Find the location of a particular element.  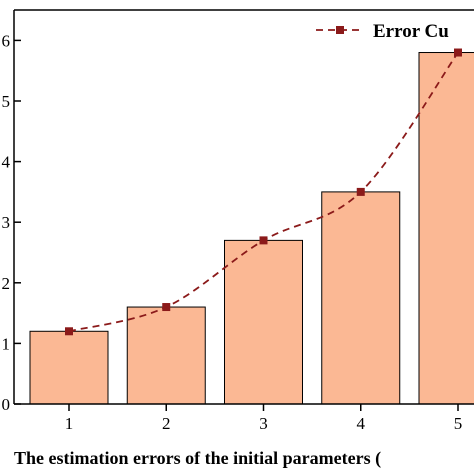

legend-label: Error Cu is located at coordinates (411, 31).